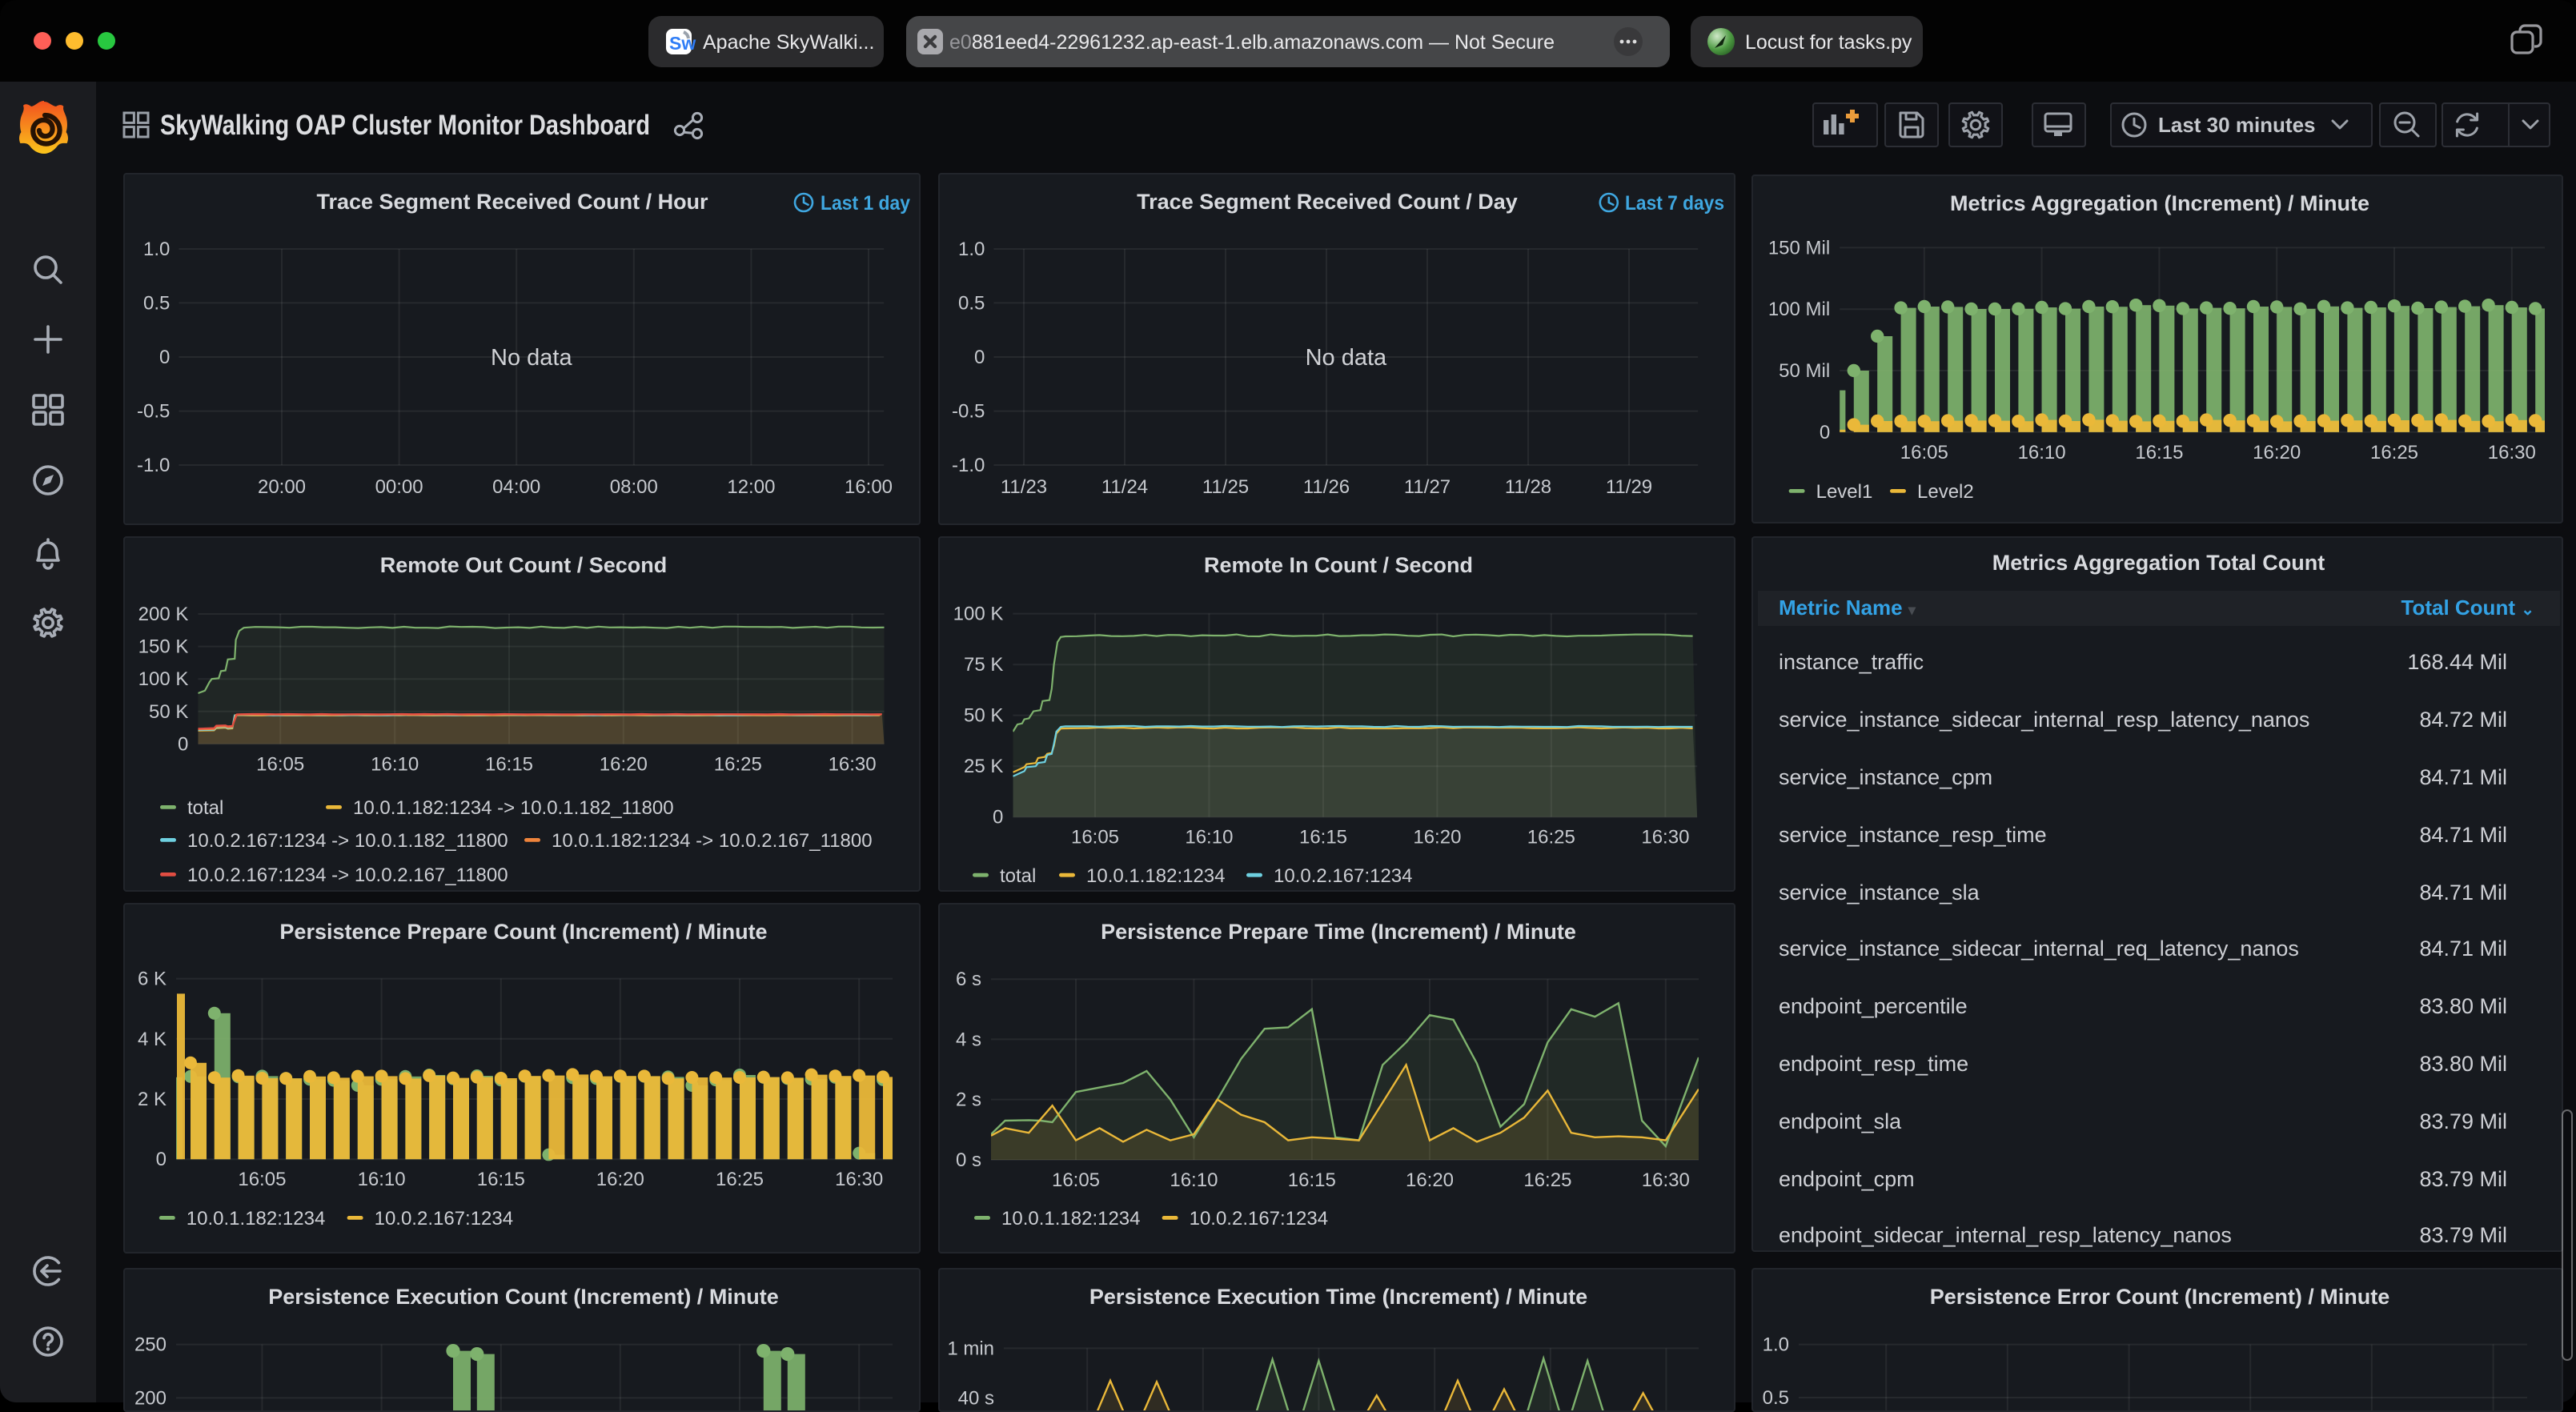 Image resolution: width=2576 pixels, height=1412 pixels. What do you see at coordinates (968, 1038) in the screenshot?
I see `svg-text: 4 s` at bounding box center [968, 1038].